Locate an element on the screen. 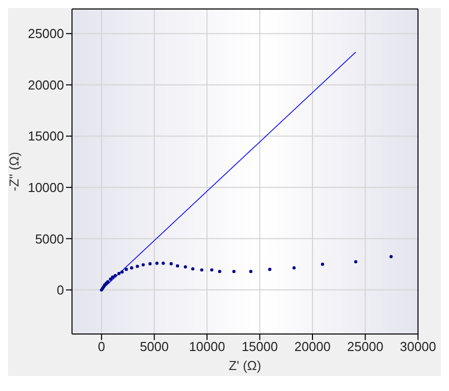 This screenshot has height=391, width=449. x-tick-label: 30000 is located at coordinates (418, 346).